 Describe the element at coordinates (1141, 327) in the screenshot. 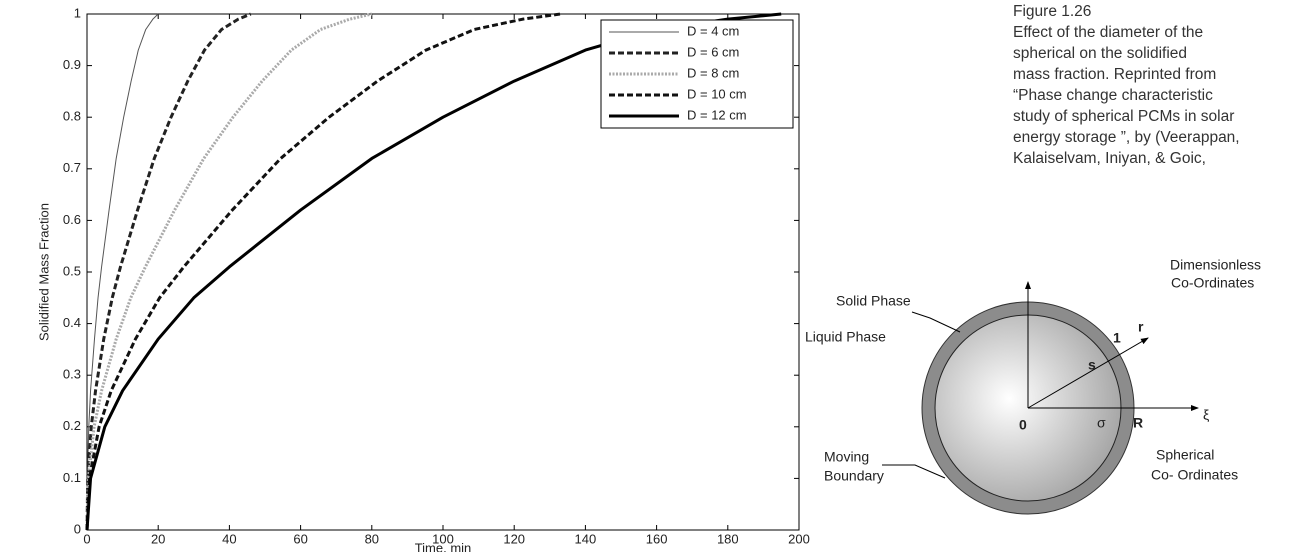

I see `diagram-symbol: r` at that location.